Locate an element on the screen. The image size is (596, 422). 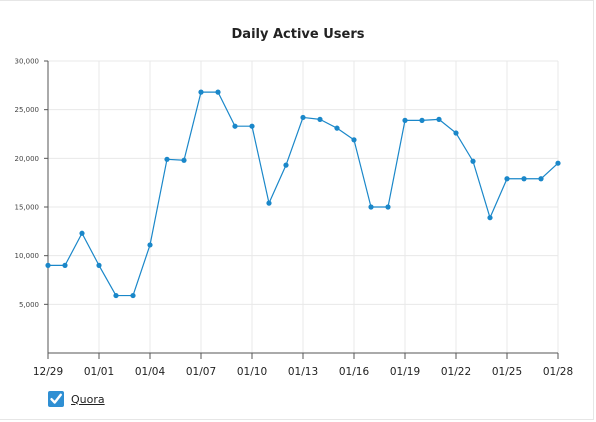
y-tick-label: 5,000 is located at coordinates (29, 305).